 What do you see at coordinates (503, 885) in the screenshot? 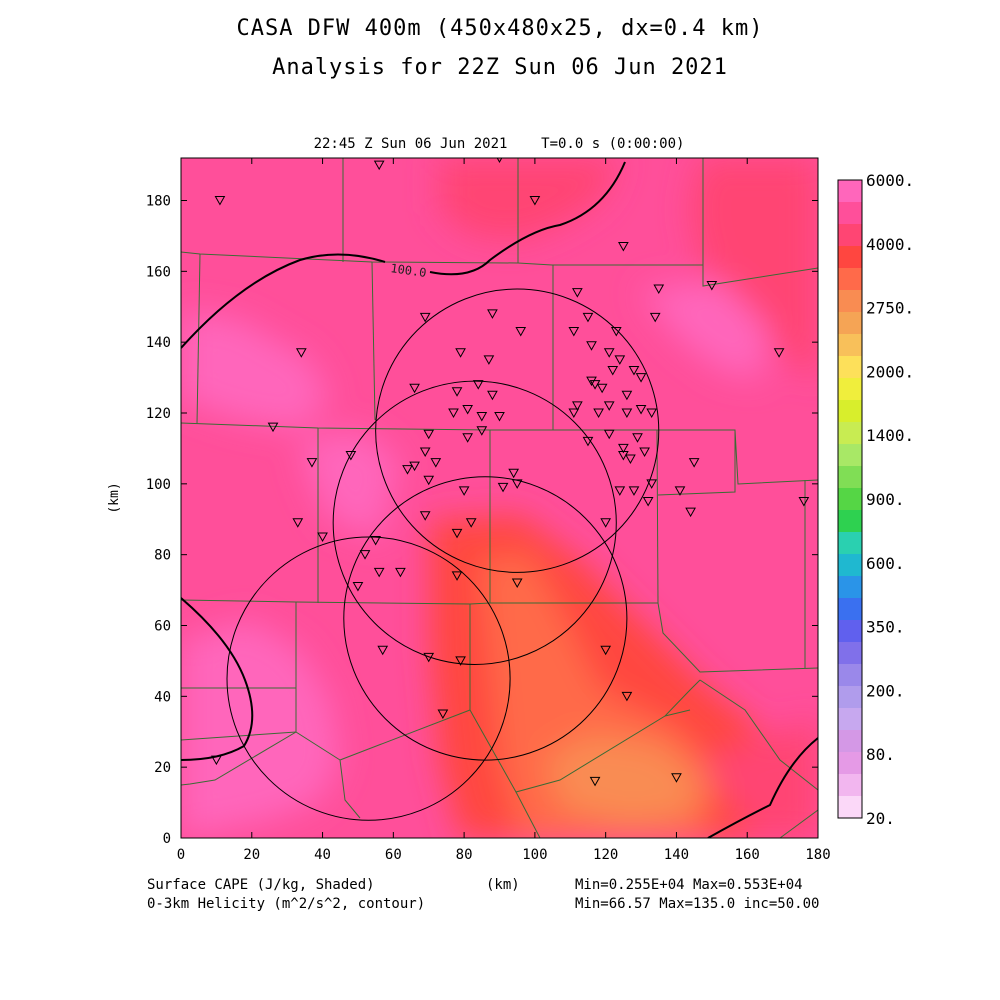
I see `x-axis-label: (km)` at bounding box center [503, 885].